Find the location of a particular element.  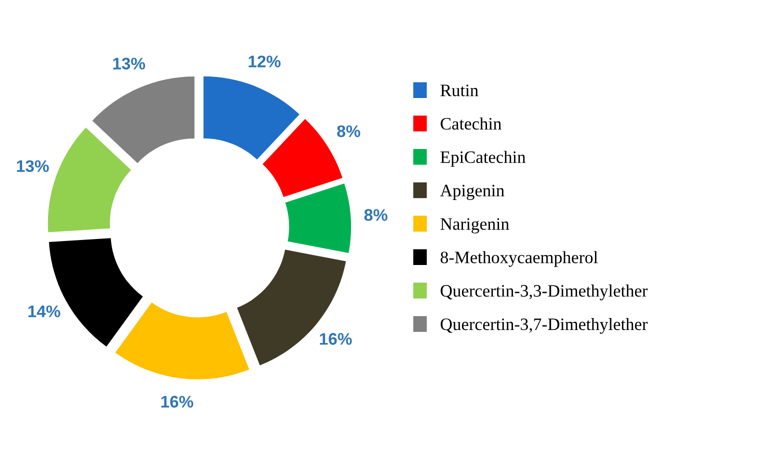

legend-label: Quercertin-3,3-Dimethylether is located at coordinates (544, 292).